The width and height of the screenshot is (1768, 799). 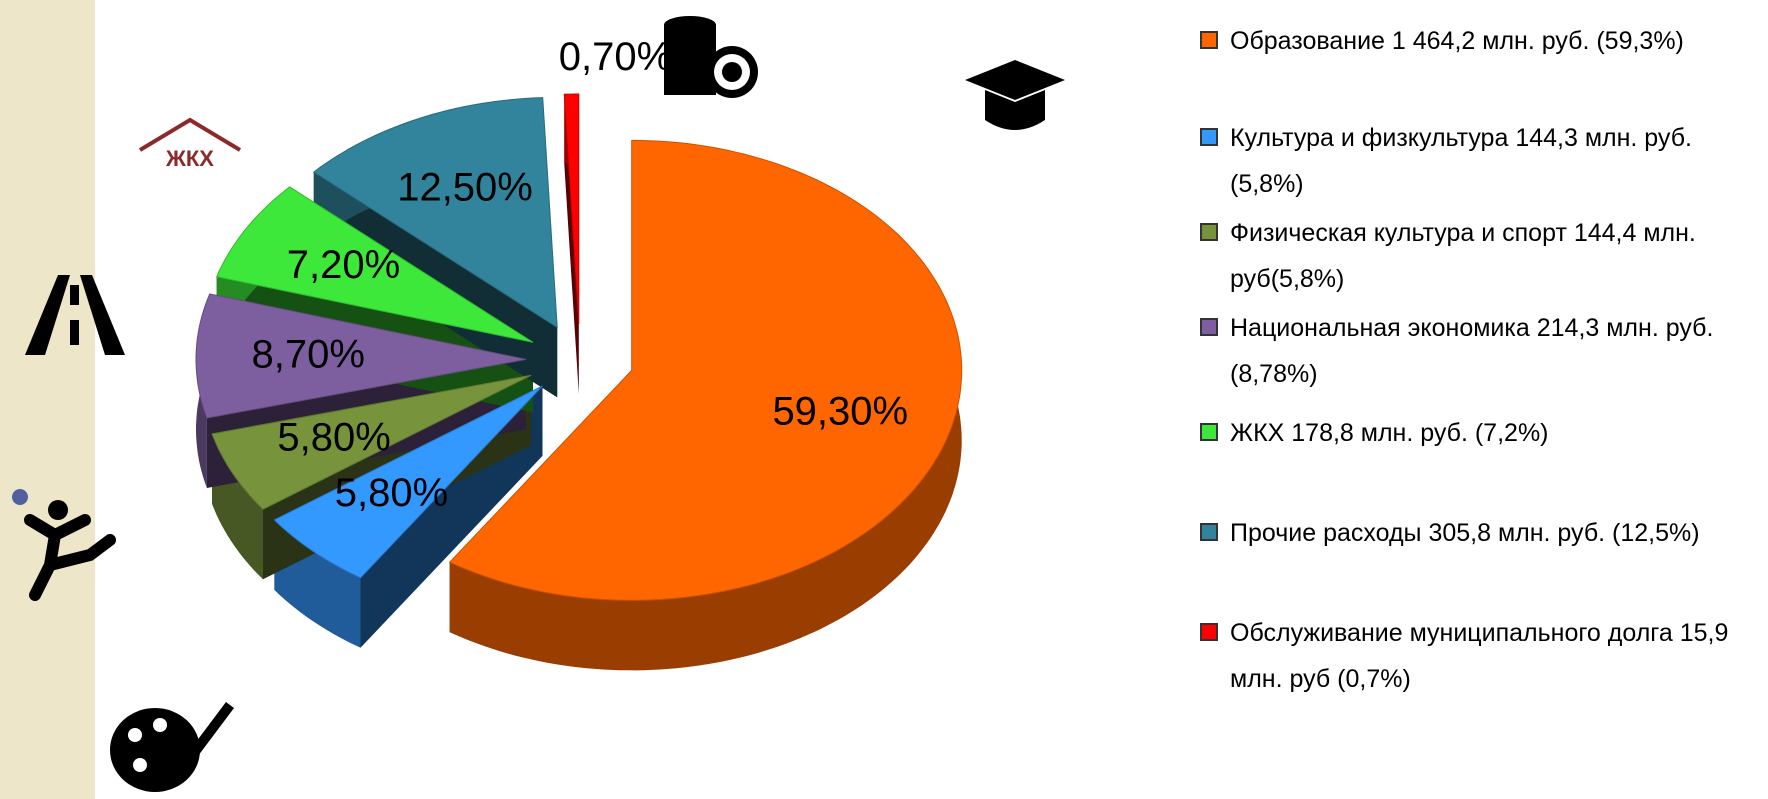 I want to click on icon-road, so click(x=75, y=315).